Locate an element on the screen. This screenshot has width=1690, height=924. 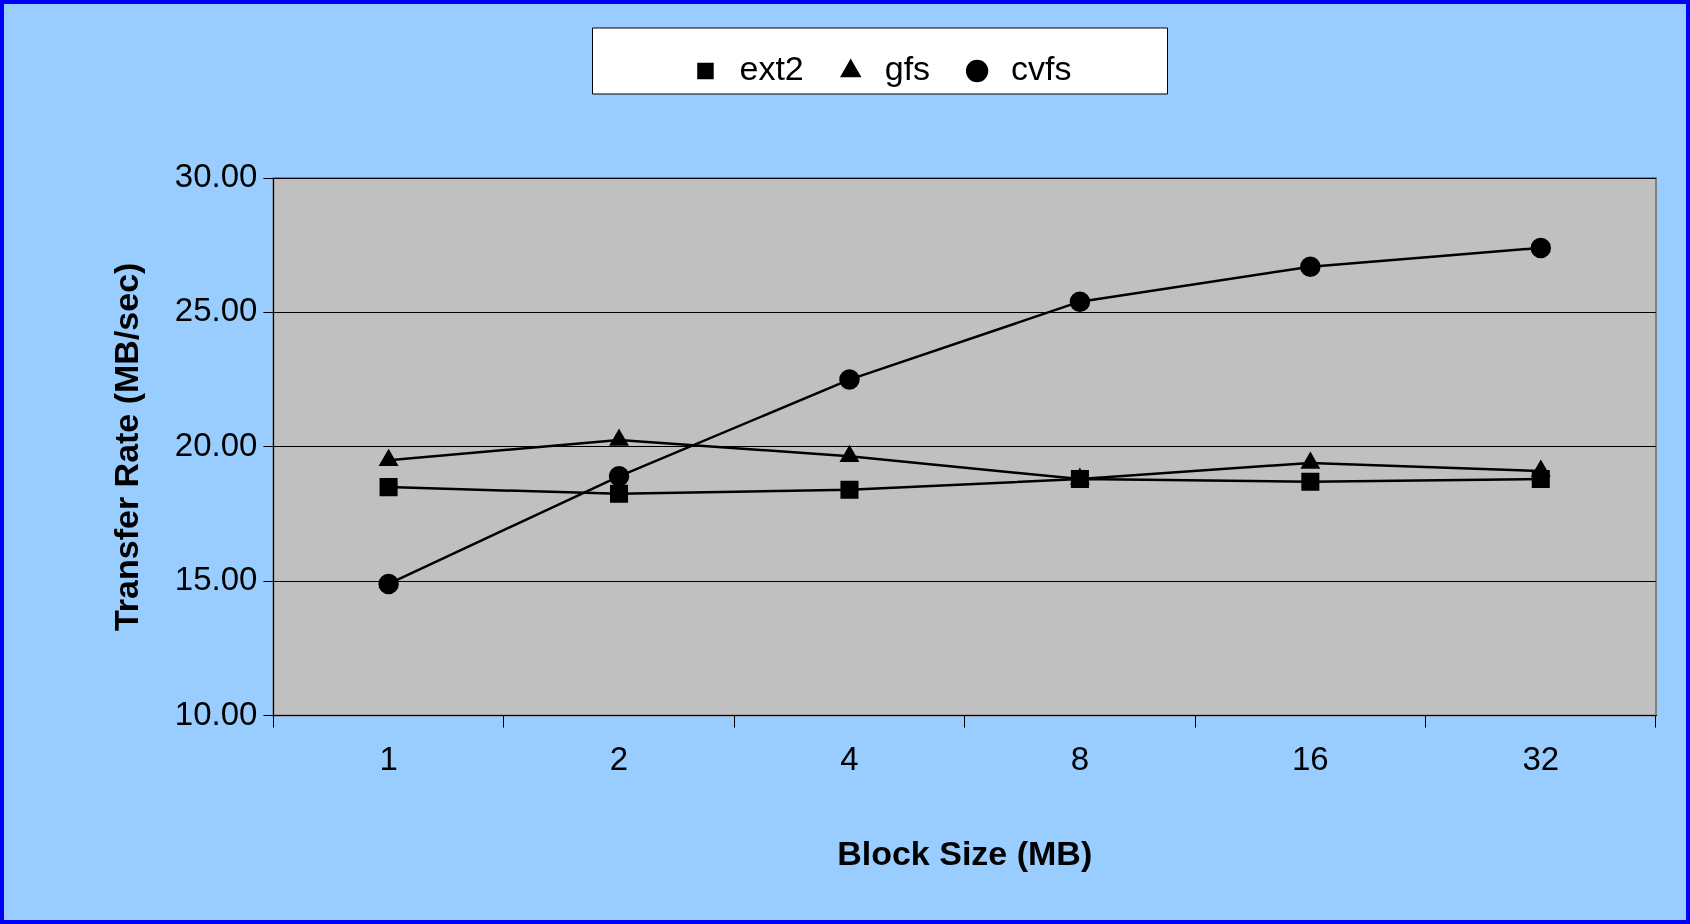
x-tick-label: 1 is located at coordinates (388, 759).